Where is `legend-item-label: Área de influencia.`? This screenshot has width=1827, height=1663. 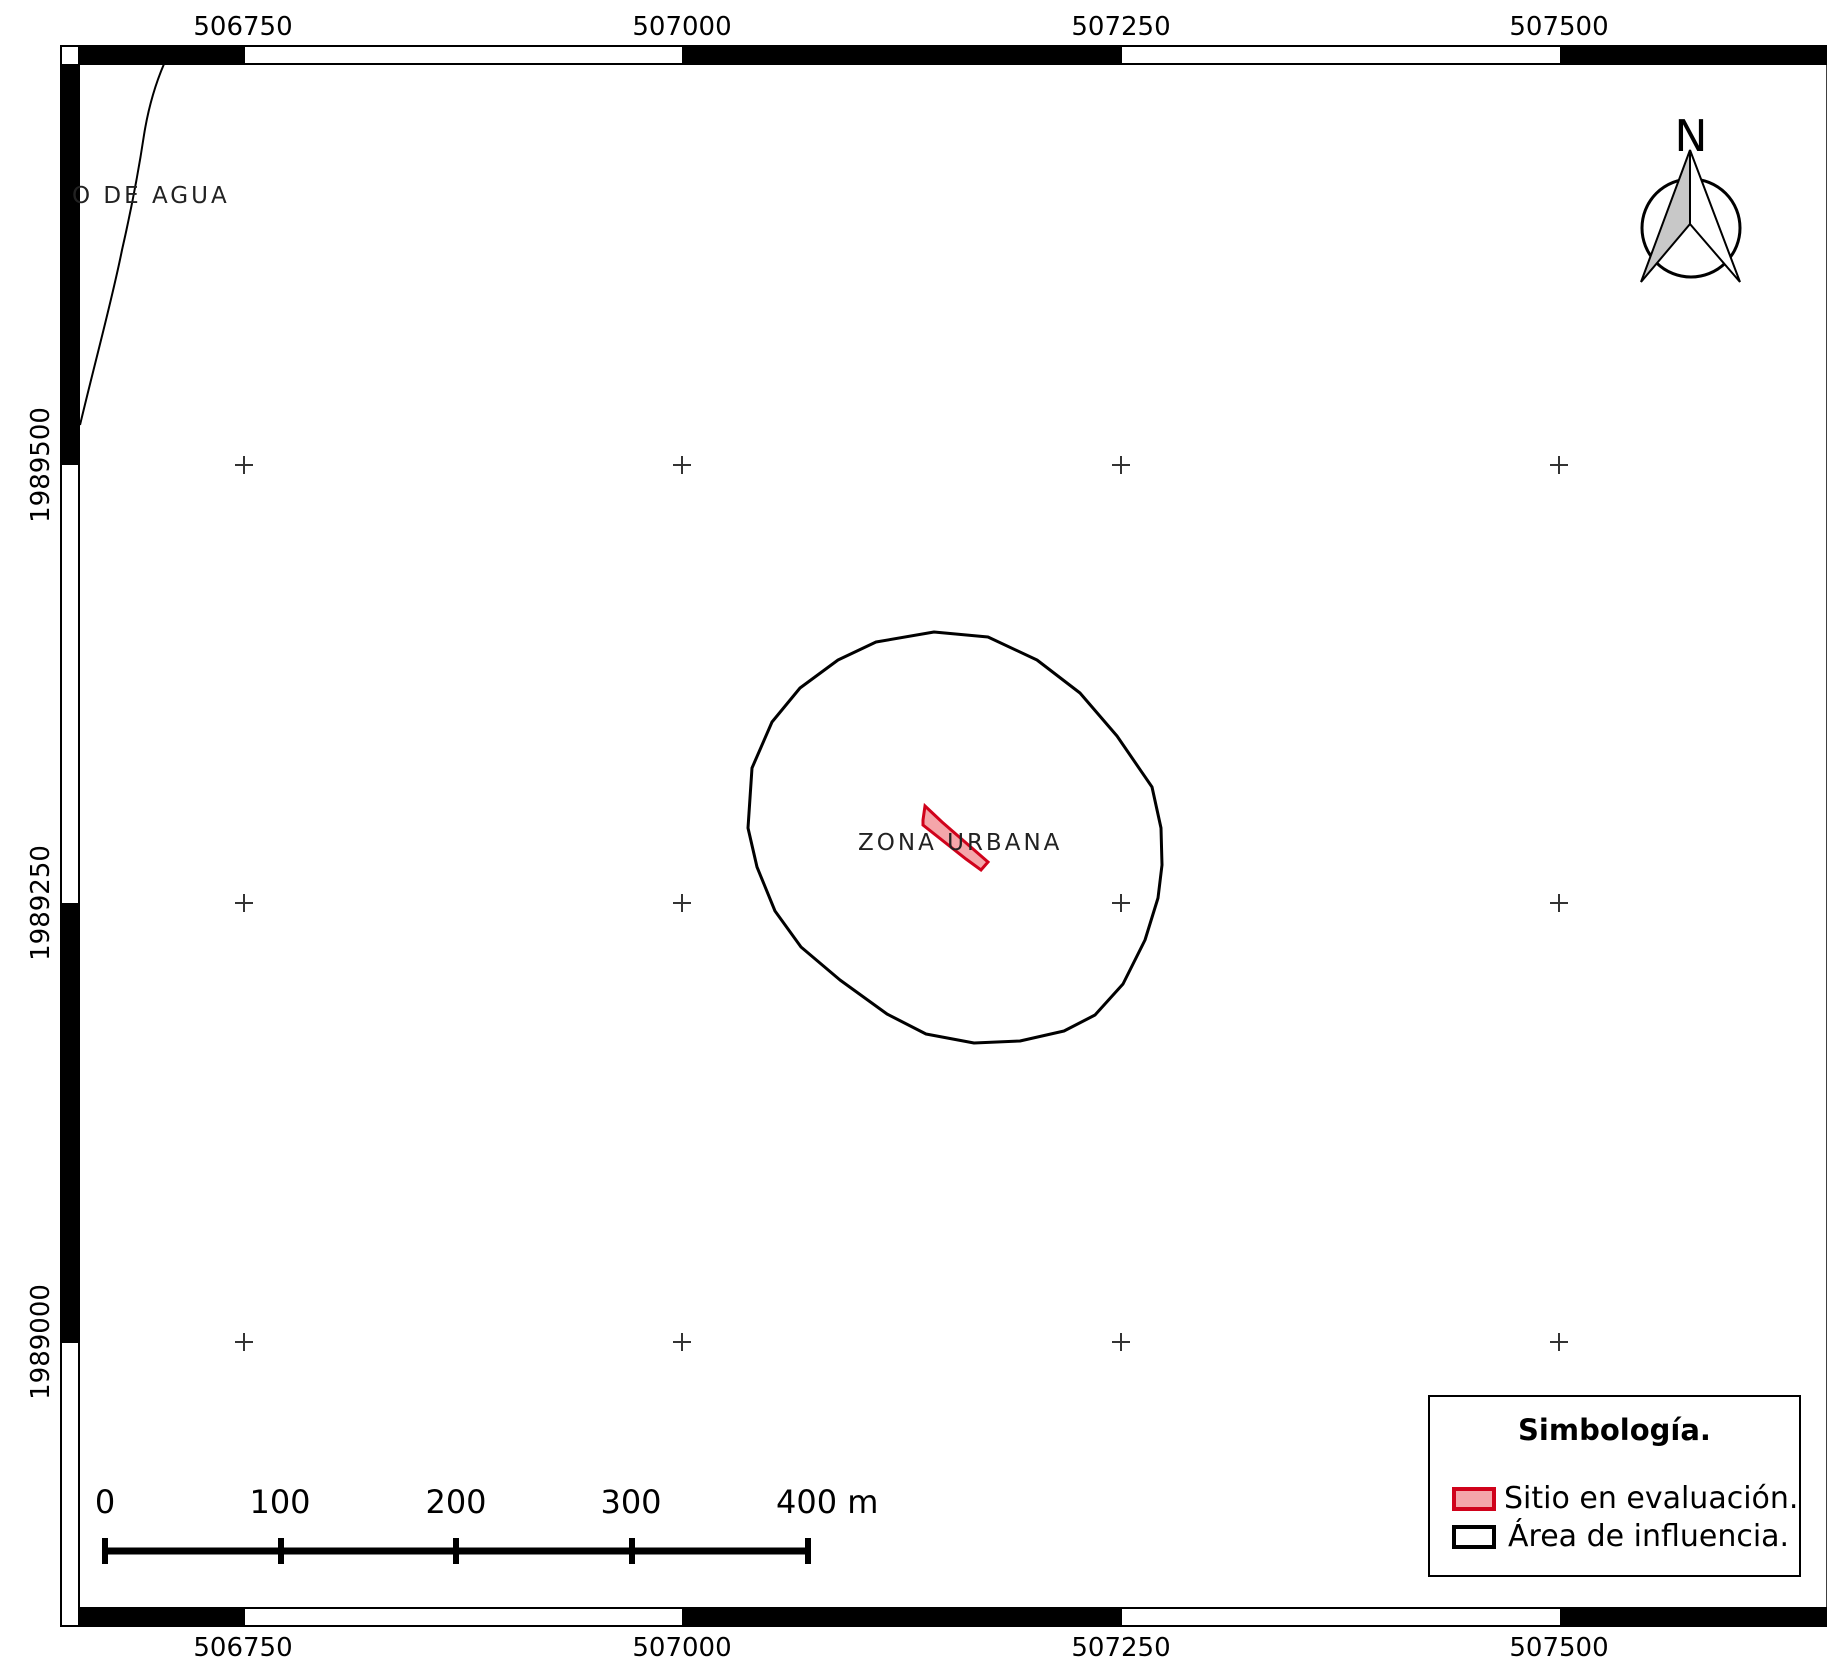 legend-item-label: Área de influencia. is located at coordinates (1649, 1536).